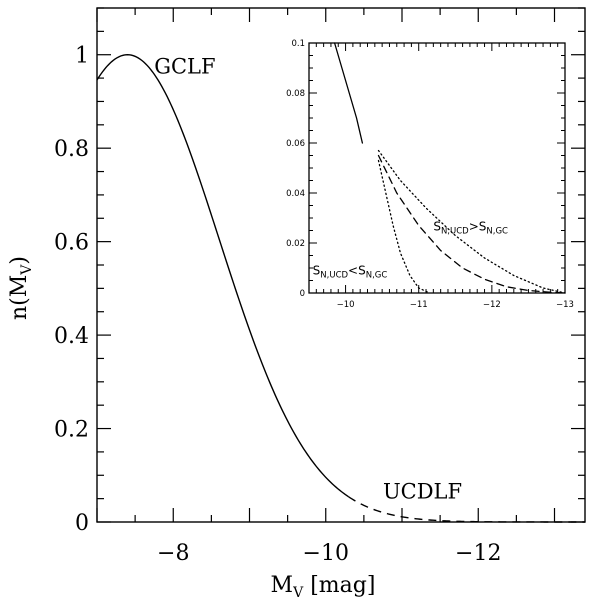  Describe the element at coordinates (71, 243) in the screenshot. I see `y-tick-label: 0.6` at that location.